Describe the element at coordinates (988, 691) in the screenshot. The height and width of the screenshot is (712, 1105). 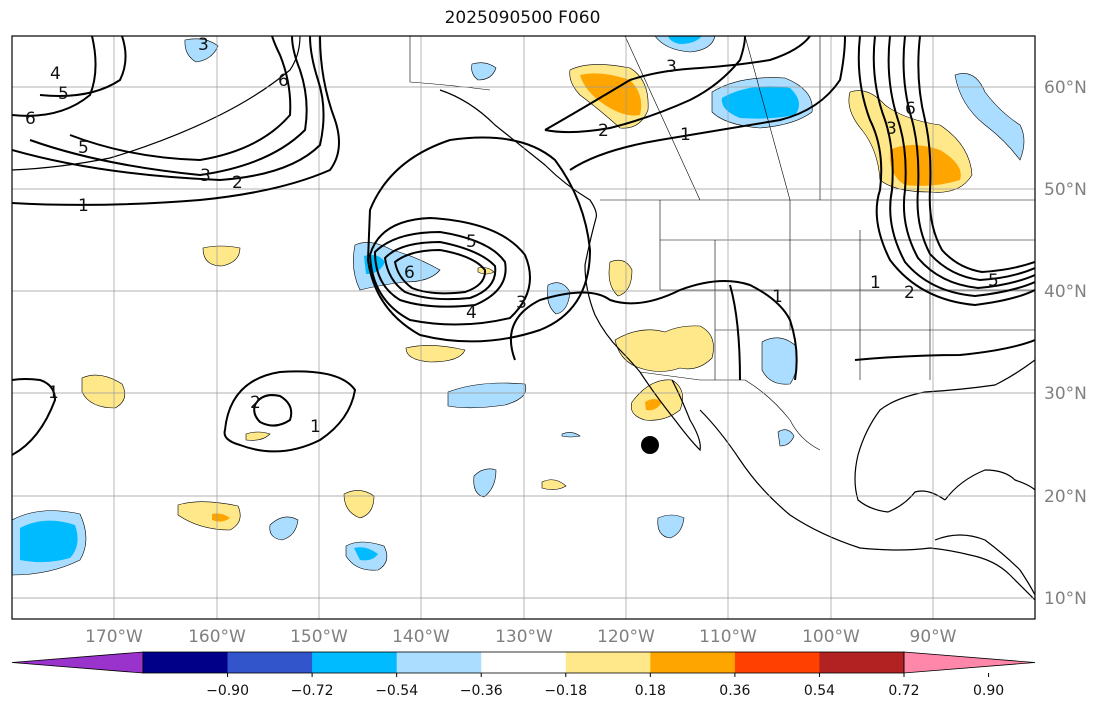
I see `colorbar-tick-label: 0.90` at that location.